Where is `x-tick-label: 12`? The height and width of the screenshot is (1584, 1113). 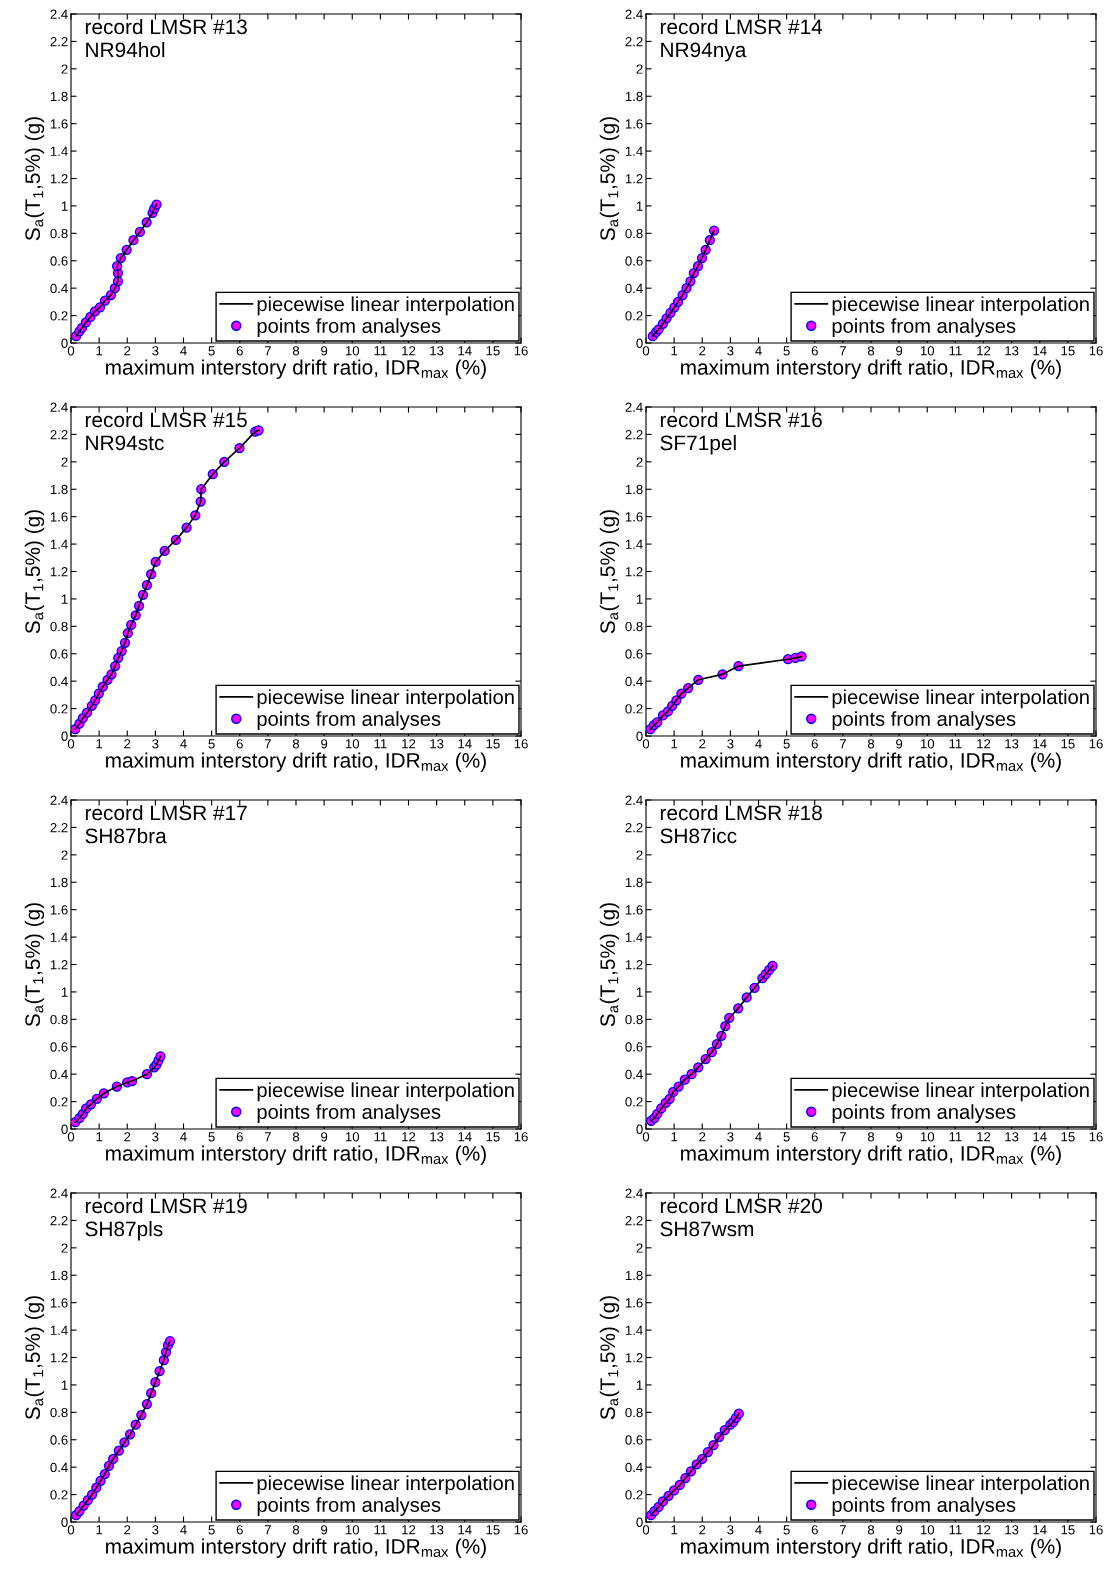 x-tick-label: 12 is located at coordinates (409, 744).